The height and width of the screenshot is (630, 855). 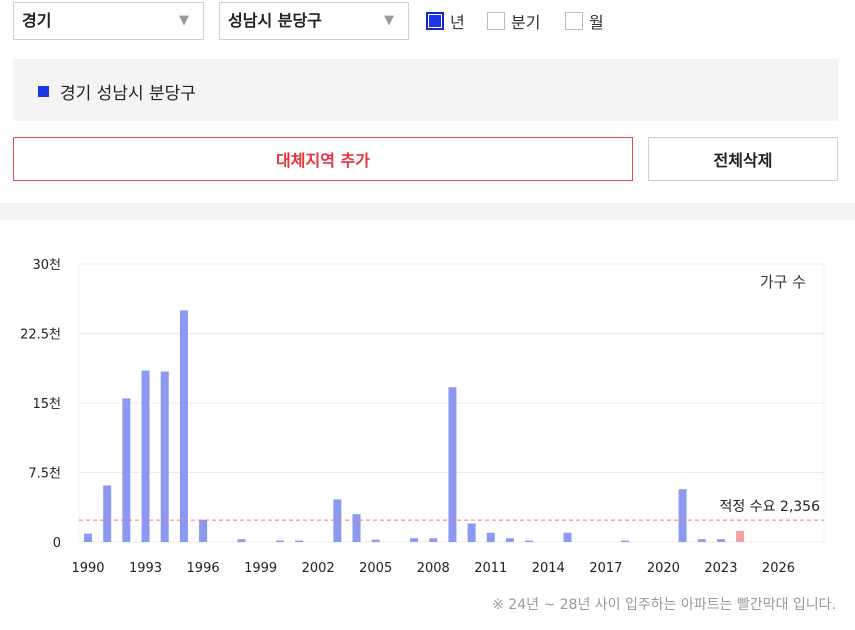 I want to click on x-tick-label: 1993, so click(x=145, y=568).